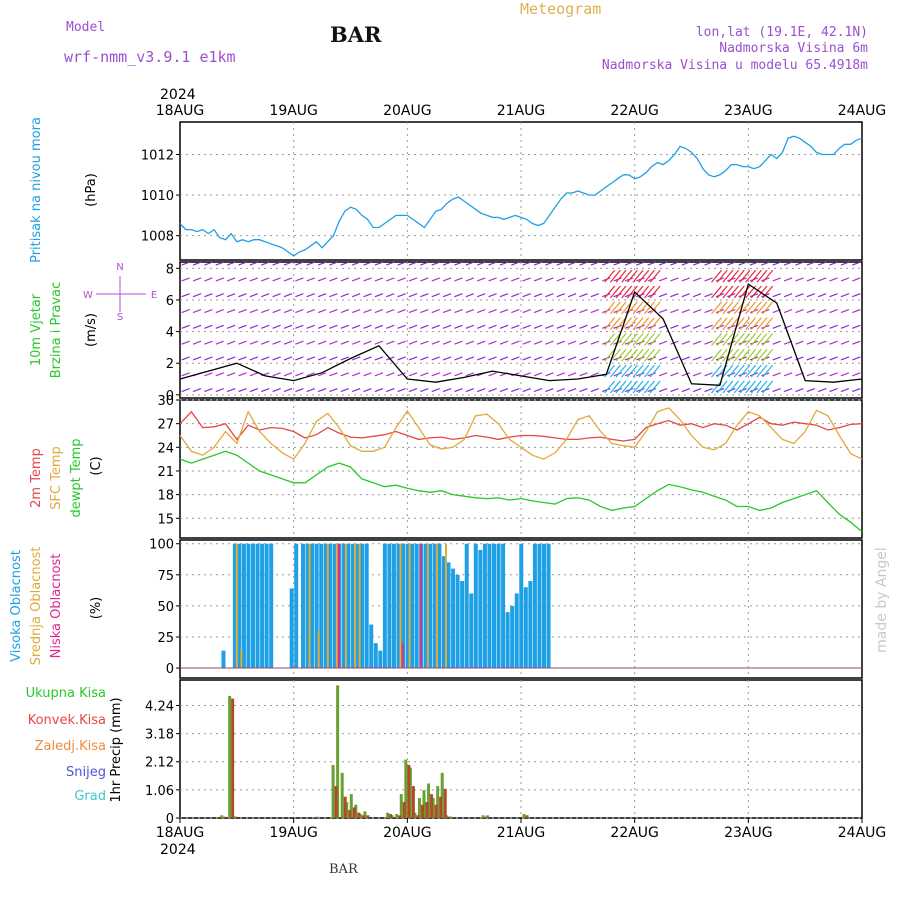 The width and height of the screenshot is (900, 900). I want to click on x-tick-label-bottom: 23AUG, so click(748, 833).